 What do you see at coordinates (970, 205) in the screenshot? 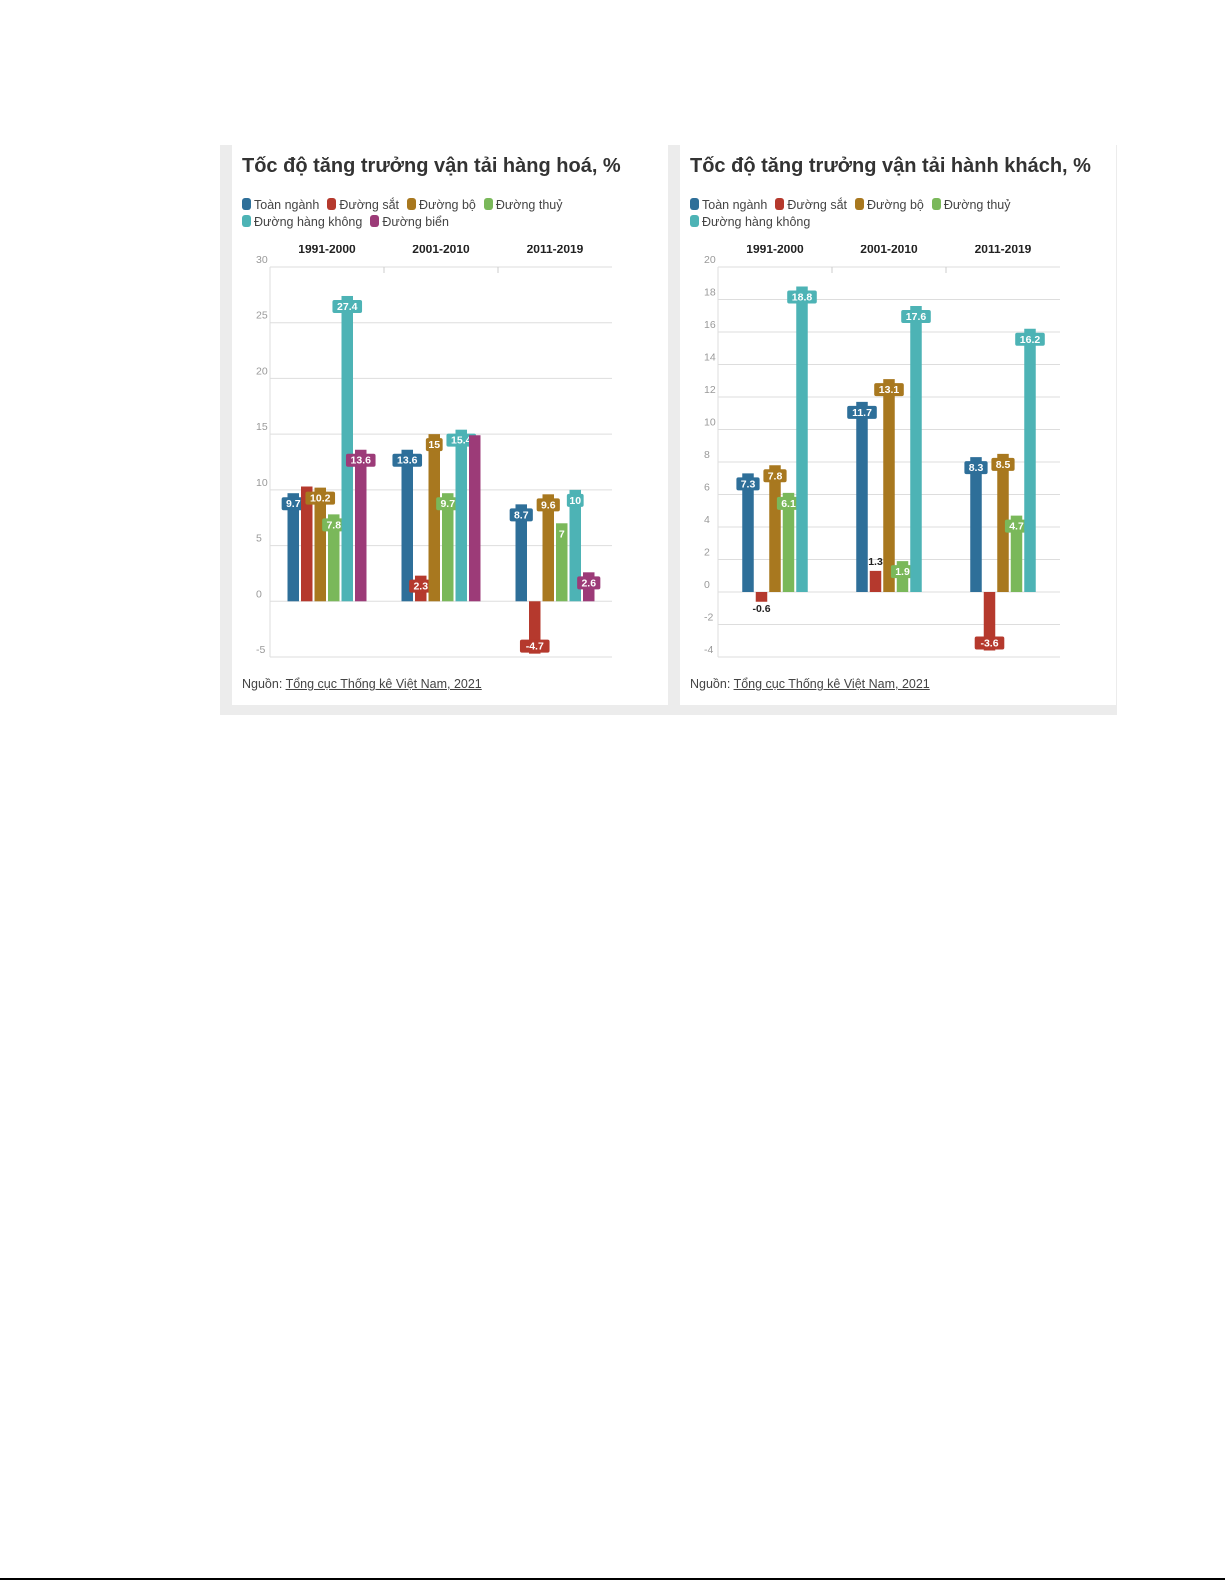
I see `legend-item-duong-thuy: Đường thuỷ` at bounding box center [970, 205].